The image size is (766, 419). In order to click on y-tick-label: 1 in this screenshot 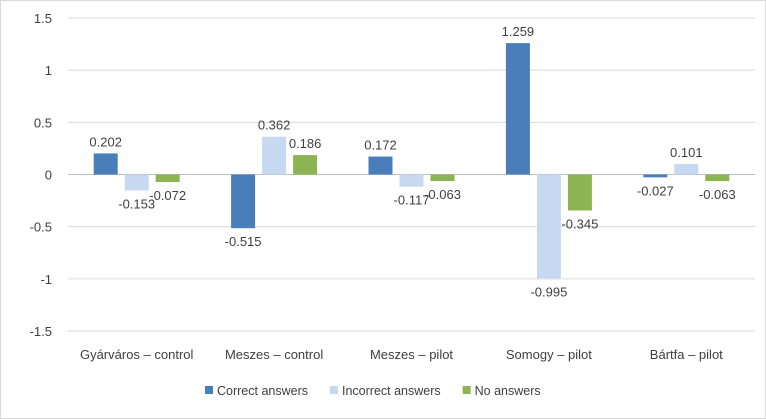, I will do `click(48, 70)`.